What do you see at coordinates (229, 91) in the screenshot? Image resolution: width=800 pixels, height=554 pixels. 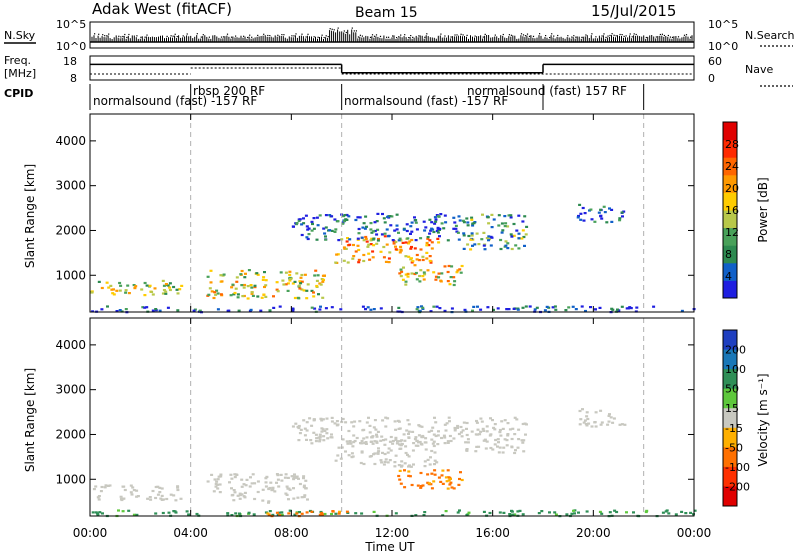 I see `cpid-segment-2: rbsp 200 RF` at bounding box center [229, 91].